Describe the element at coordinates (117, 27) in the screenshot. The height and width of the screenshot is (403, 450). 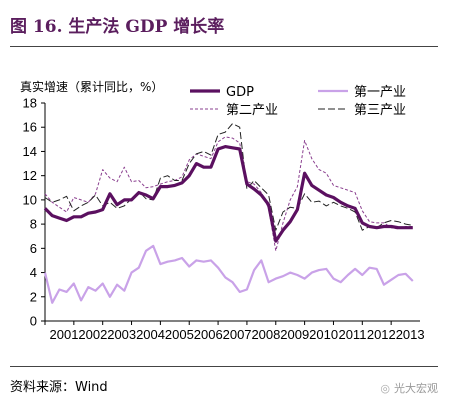
I see `figure-title: 图 16. 生产法 GDP 增长率` at that location.